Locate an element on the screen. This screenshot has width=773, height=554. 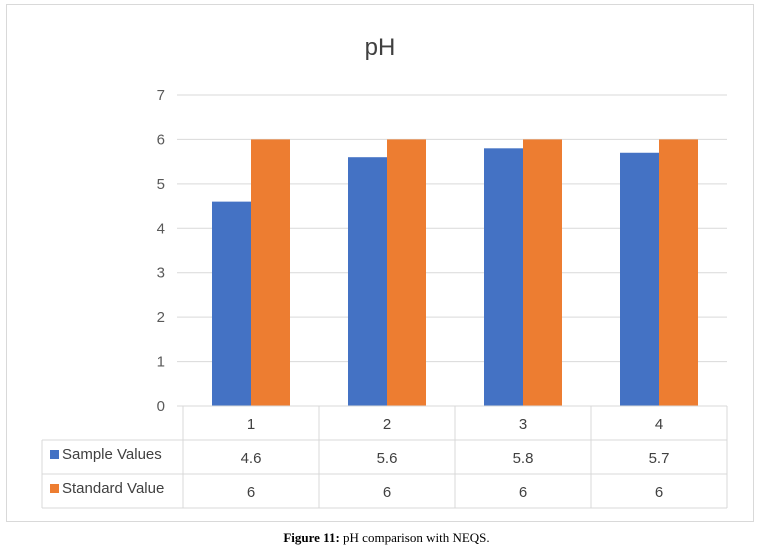
legend-label: Sample Values is located at coordinates (112, 454).